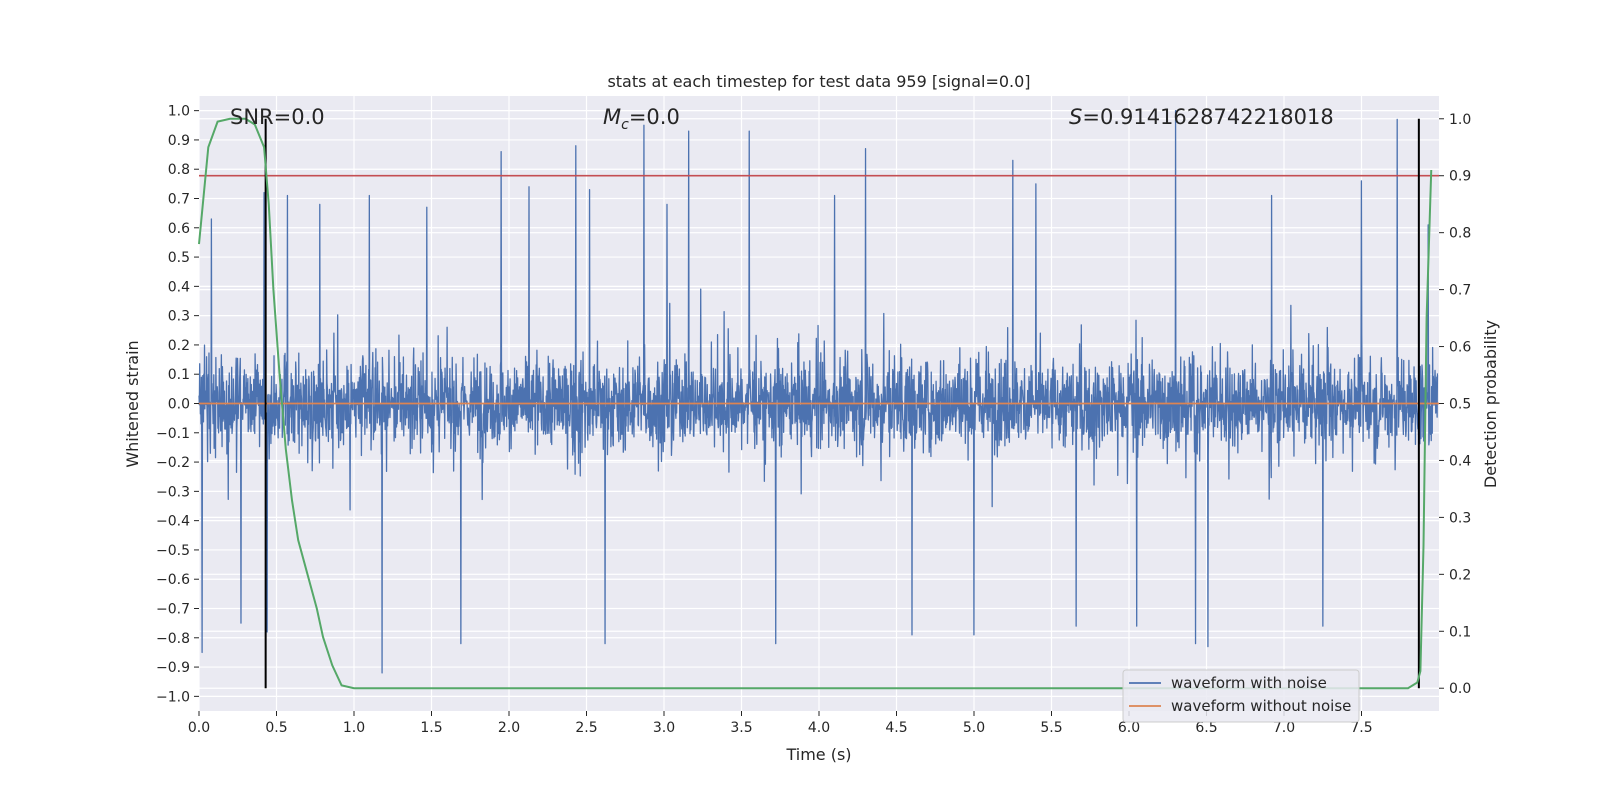 The image size is (1600, 800). Describe the element at coordinates (654, 117) in the screenshot. I see `chirp-mass-value: =0.0` at that location.